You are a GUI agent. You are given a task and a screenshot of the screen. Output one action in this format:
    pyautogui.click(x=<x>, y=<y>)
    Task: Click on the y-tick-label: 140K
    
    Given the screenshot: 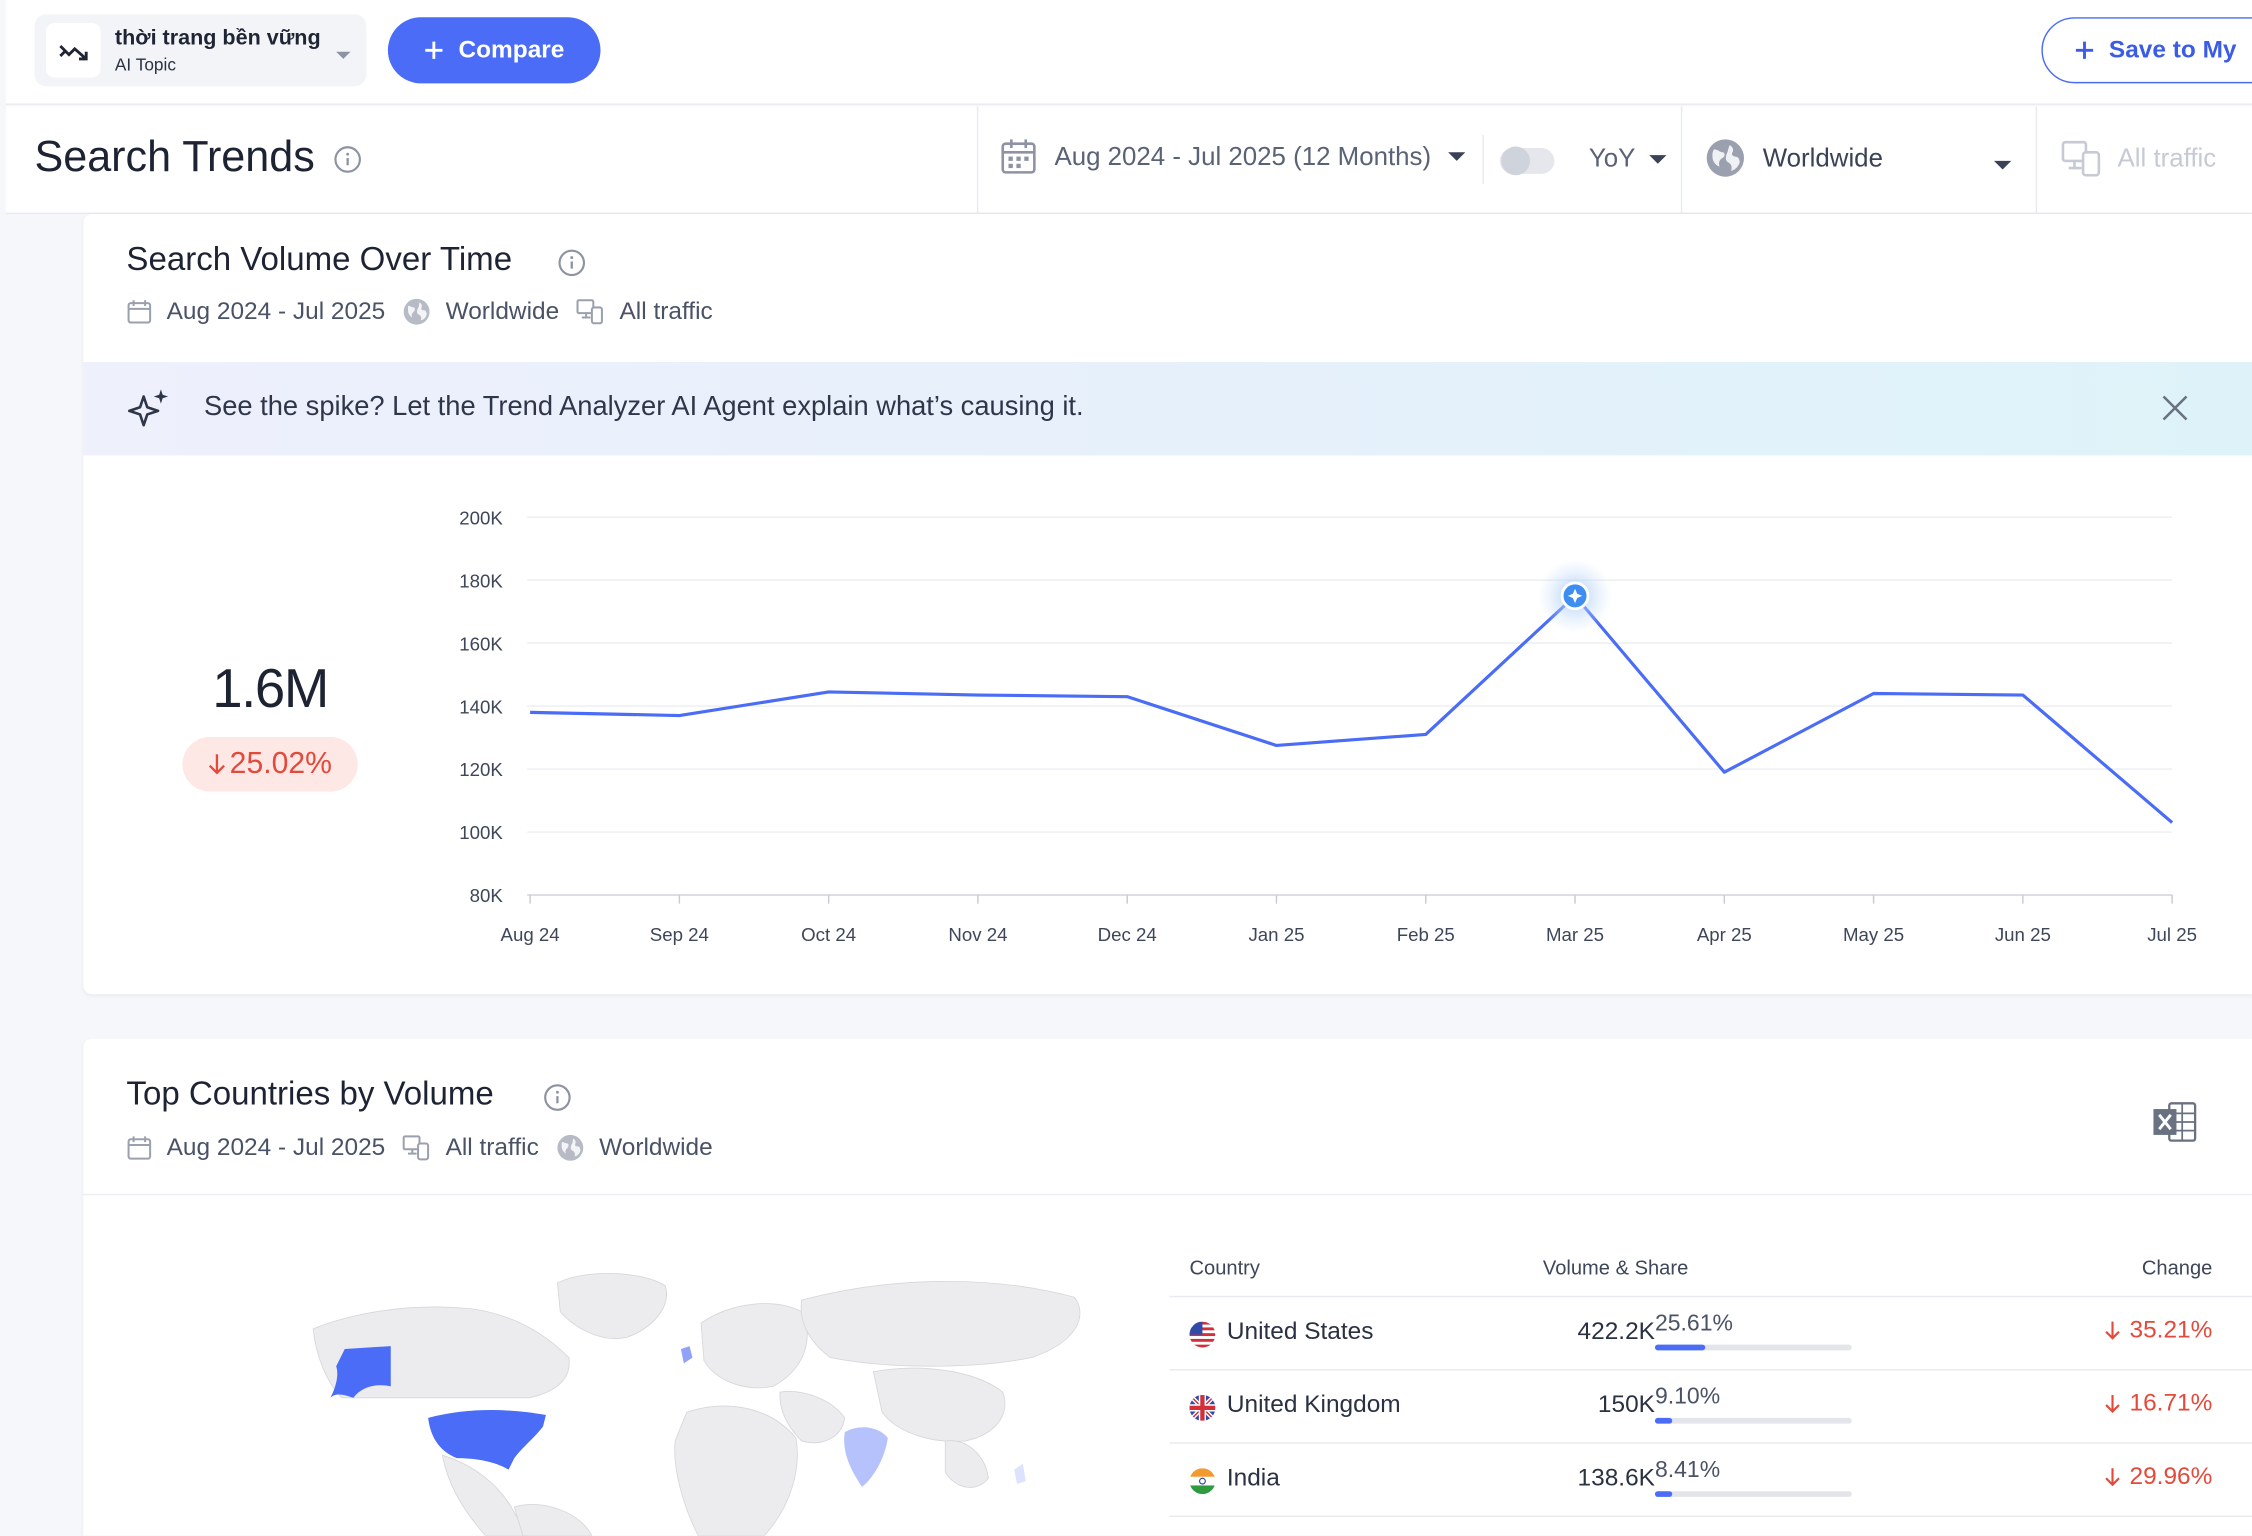 What is the action you would take?
    pyautogui.click(x=481, y=706)
    